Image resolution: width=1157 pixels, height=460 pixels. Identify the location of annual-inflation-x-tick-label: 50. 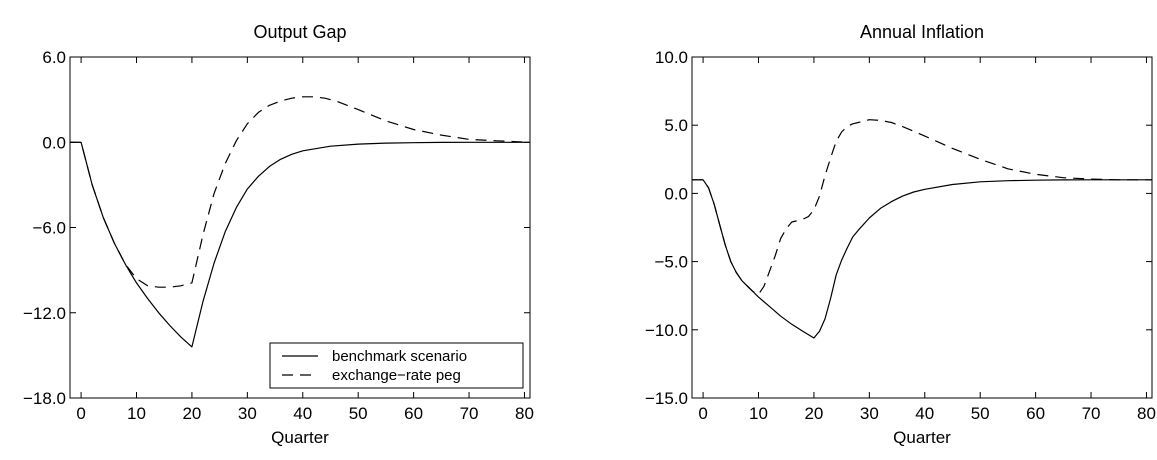
(980, 413).